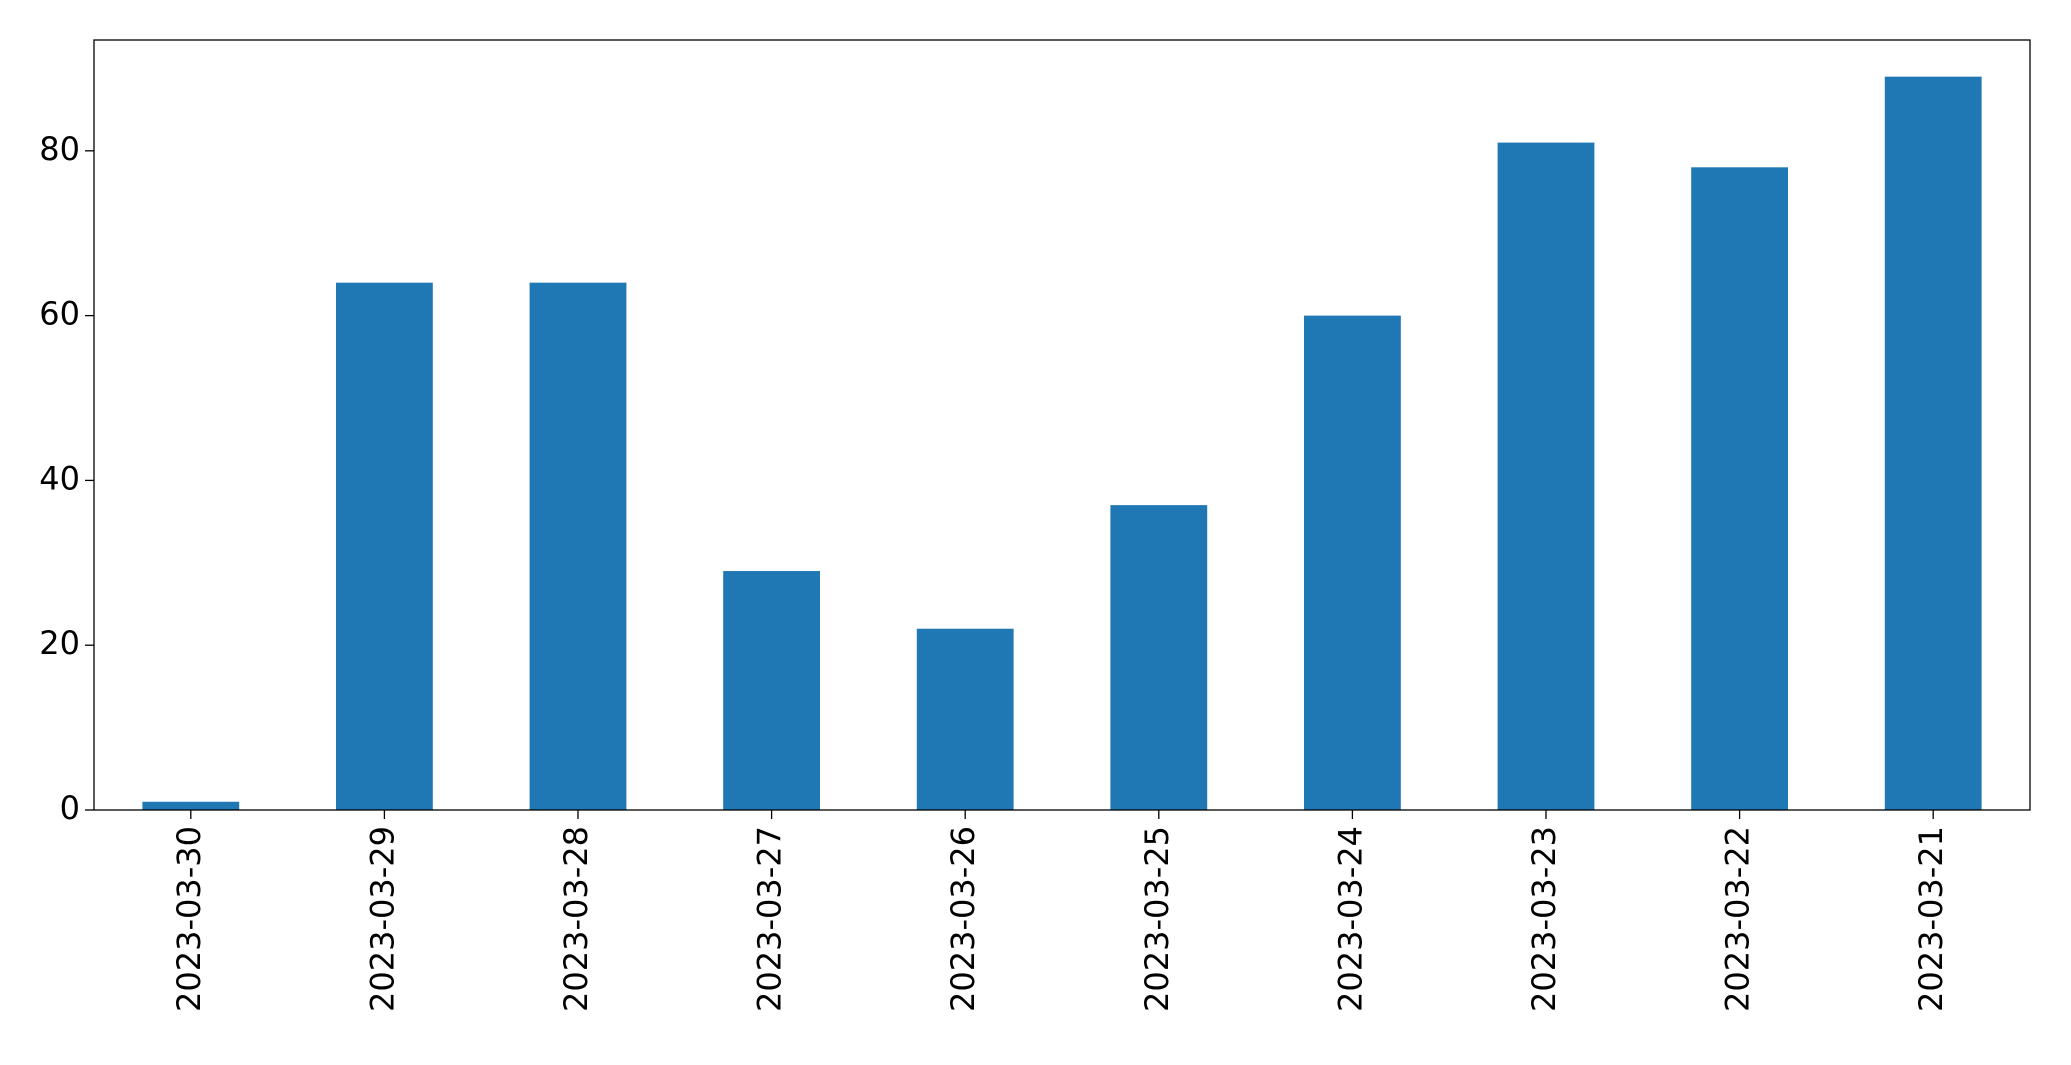  Describe the element at coordinates (59, 149) in the screenshot. I see `y-tick-label: 80` at that location.